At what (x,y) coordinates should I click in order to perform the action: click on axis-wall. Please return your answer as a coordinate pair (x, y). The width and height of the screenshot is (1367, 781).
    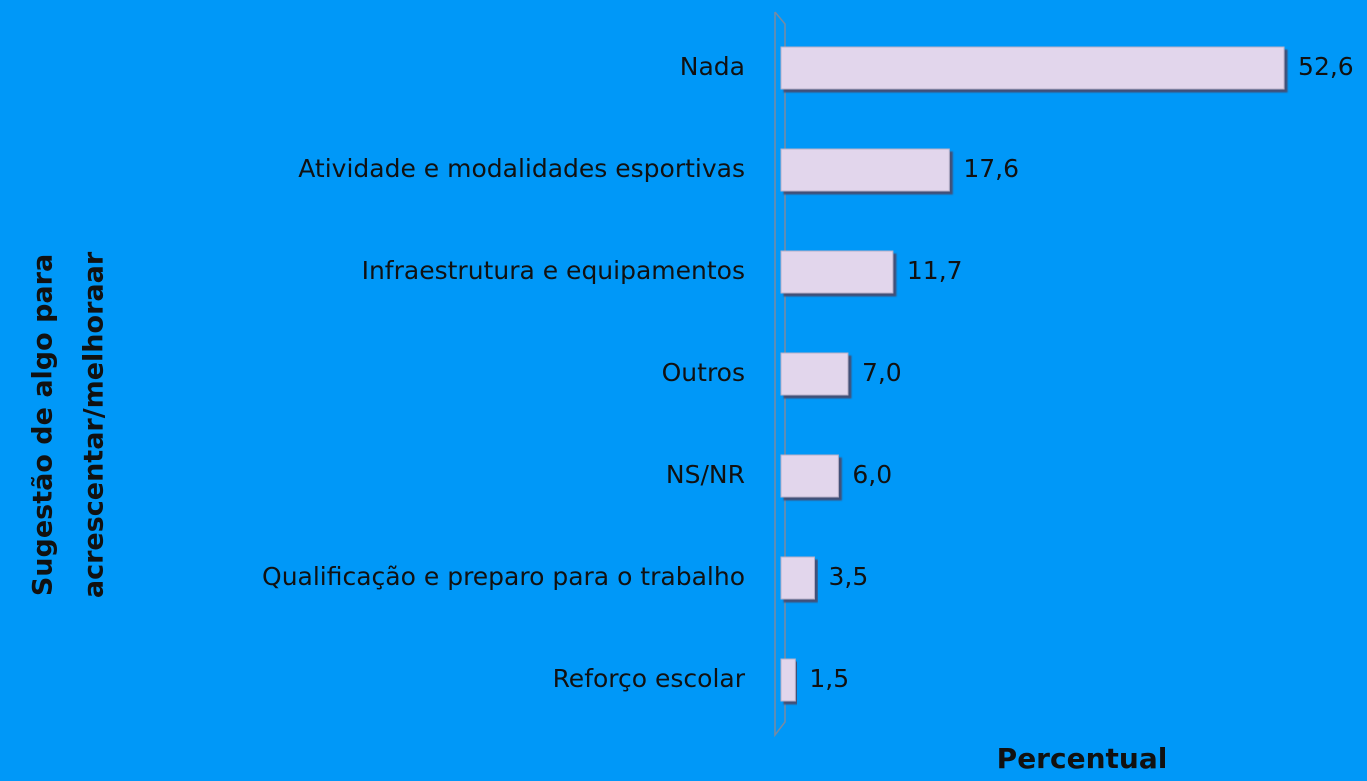
    Looking at the image, I should click on (780, 374).